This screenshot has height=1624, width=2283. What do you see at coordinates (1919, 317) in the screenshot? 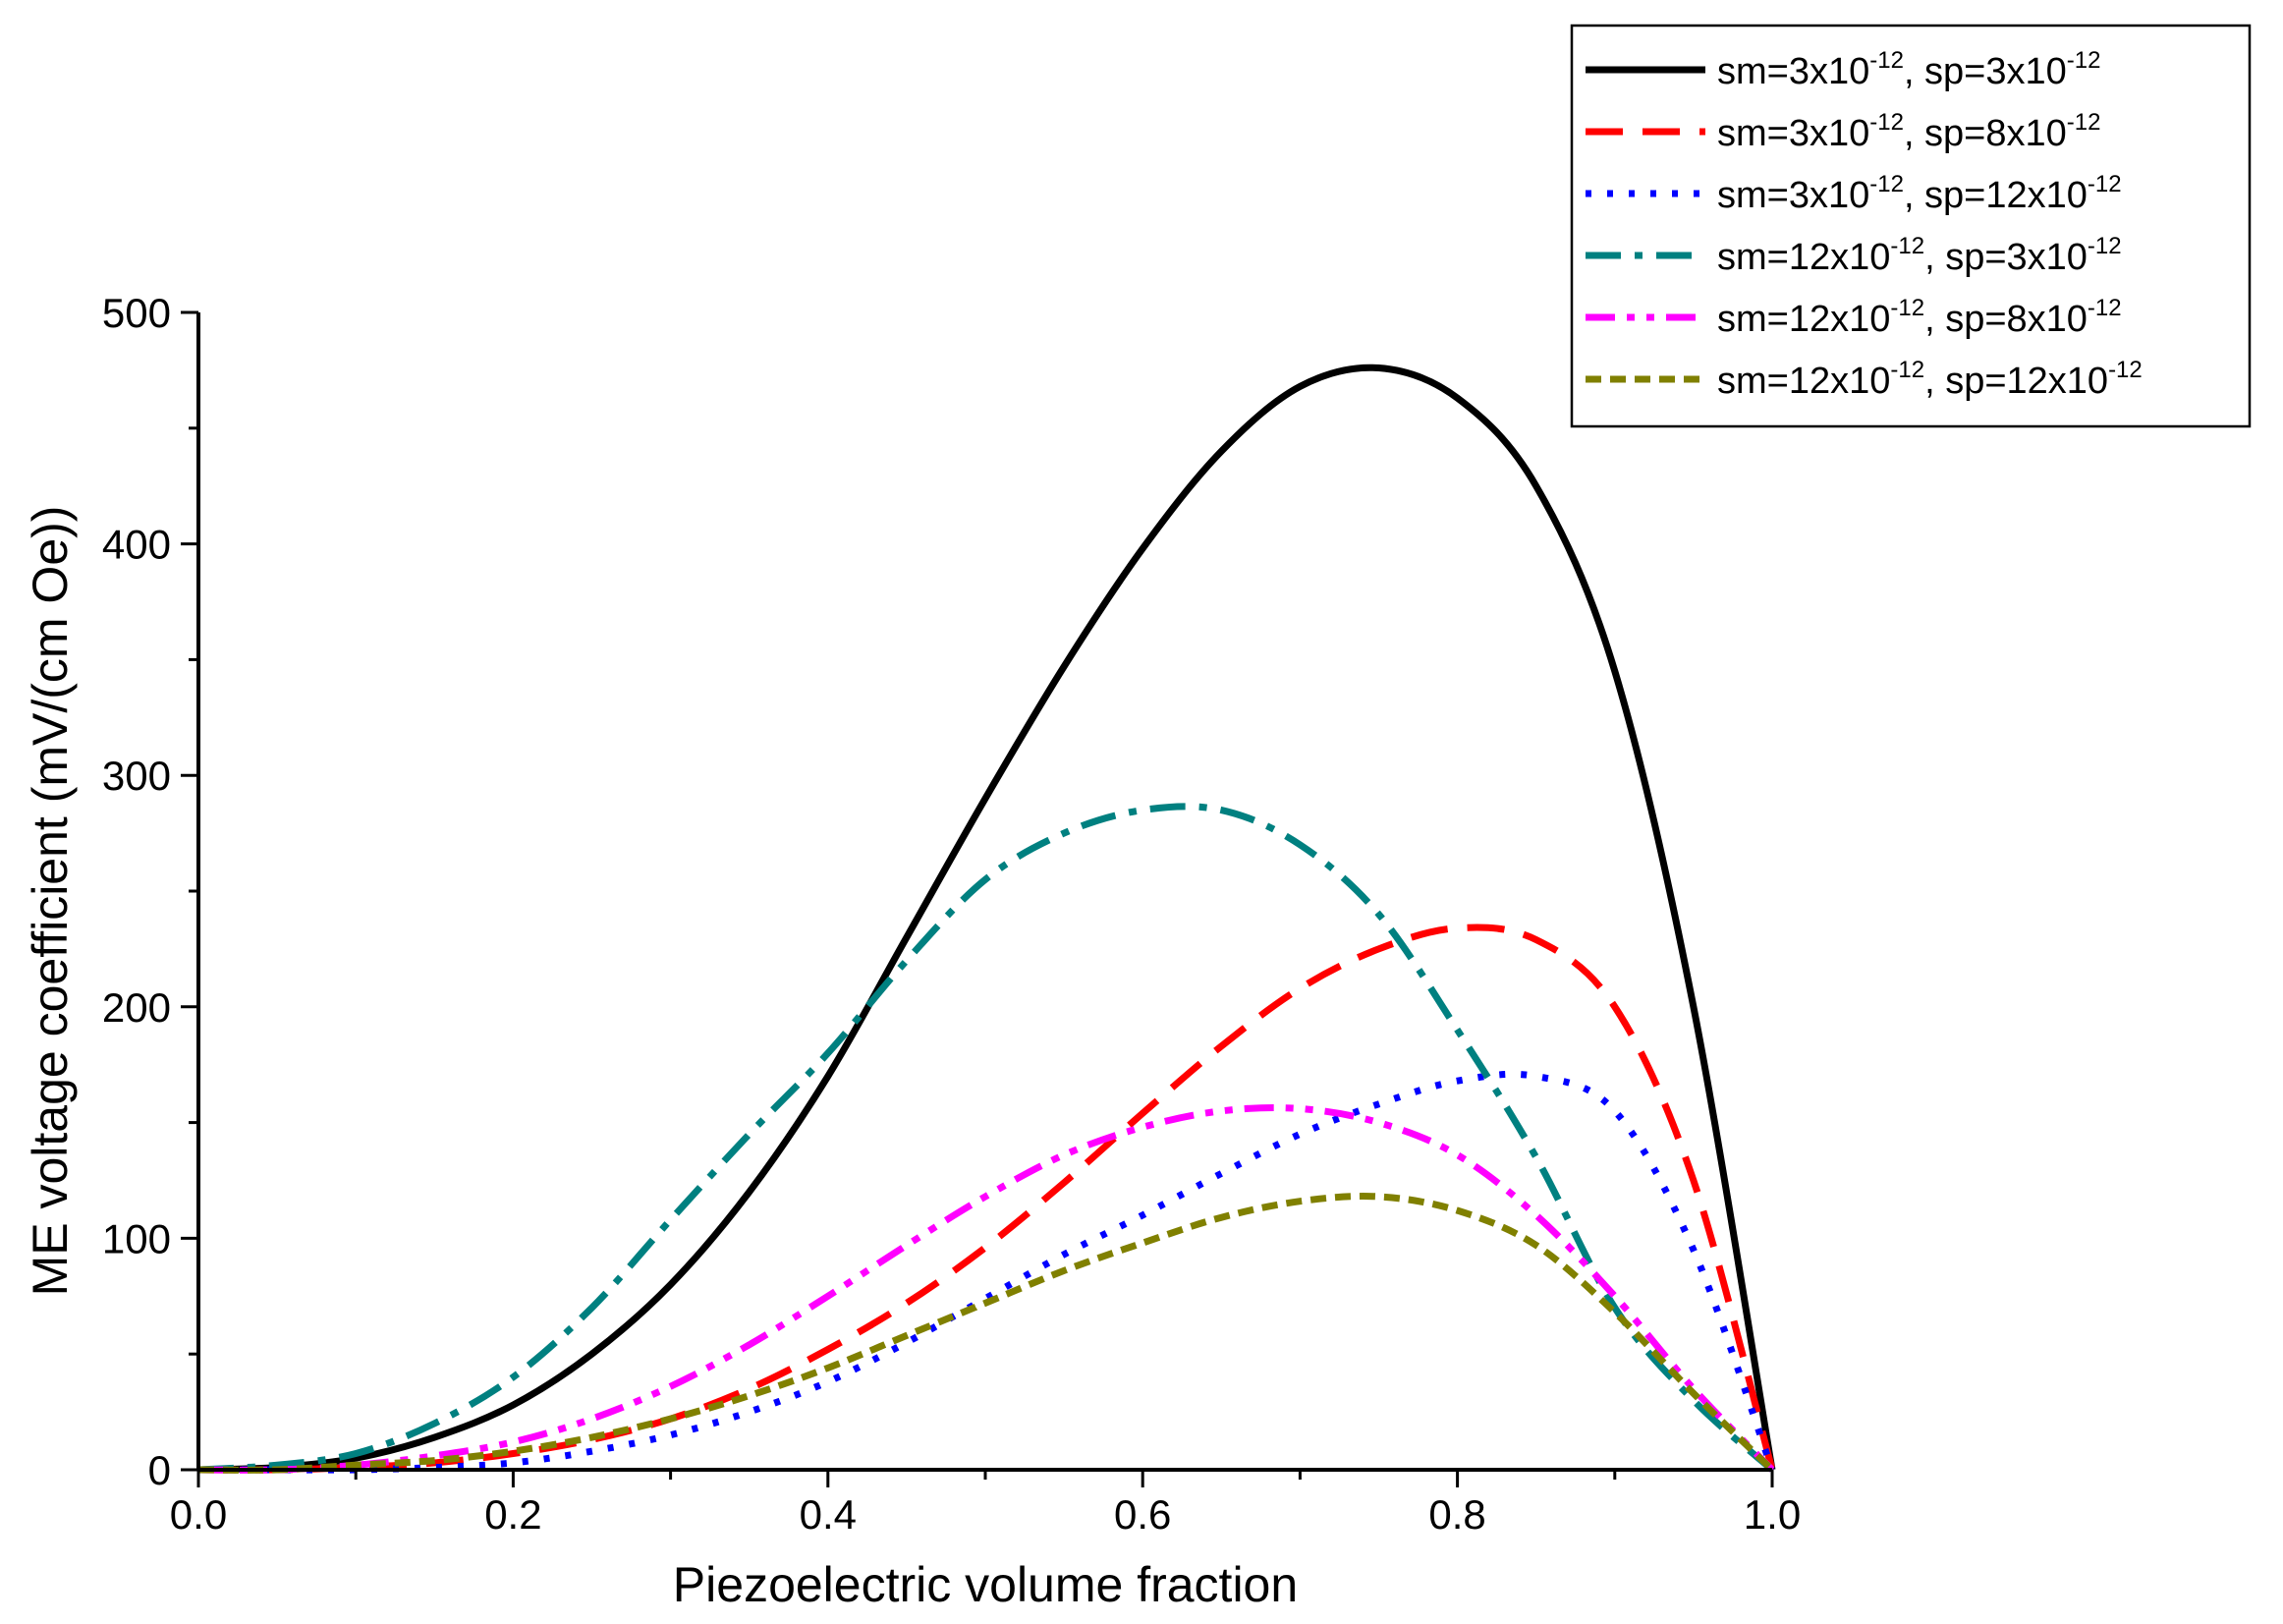
I see `legend-label: sm=12x10-12, sp=8x10-12` at bounding box center [1919, 317].